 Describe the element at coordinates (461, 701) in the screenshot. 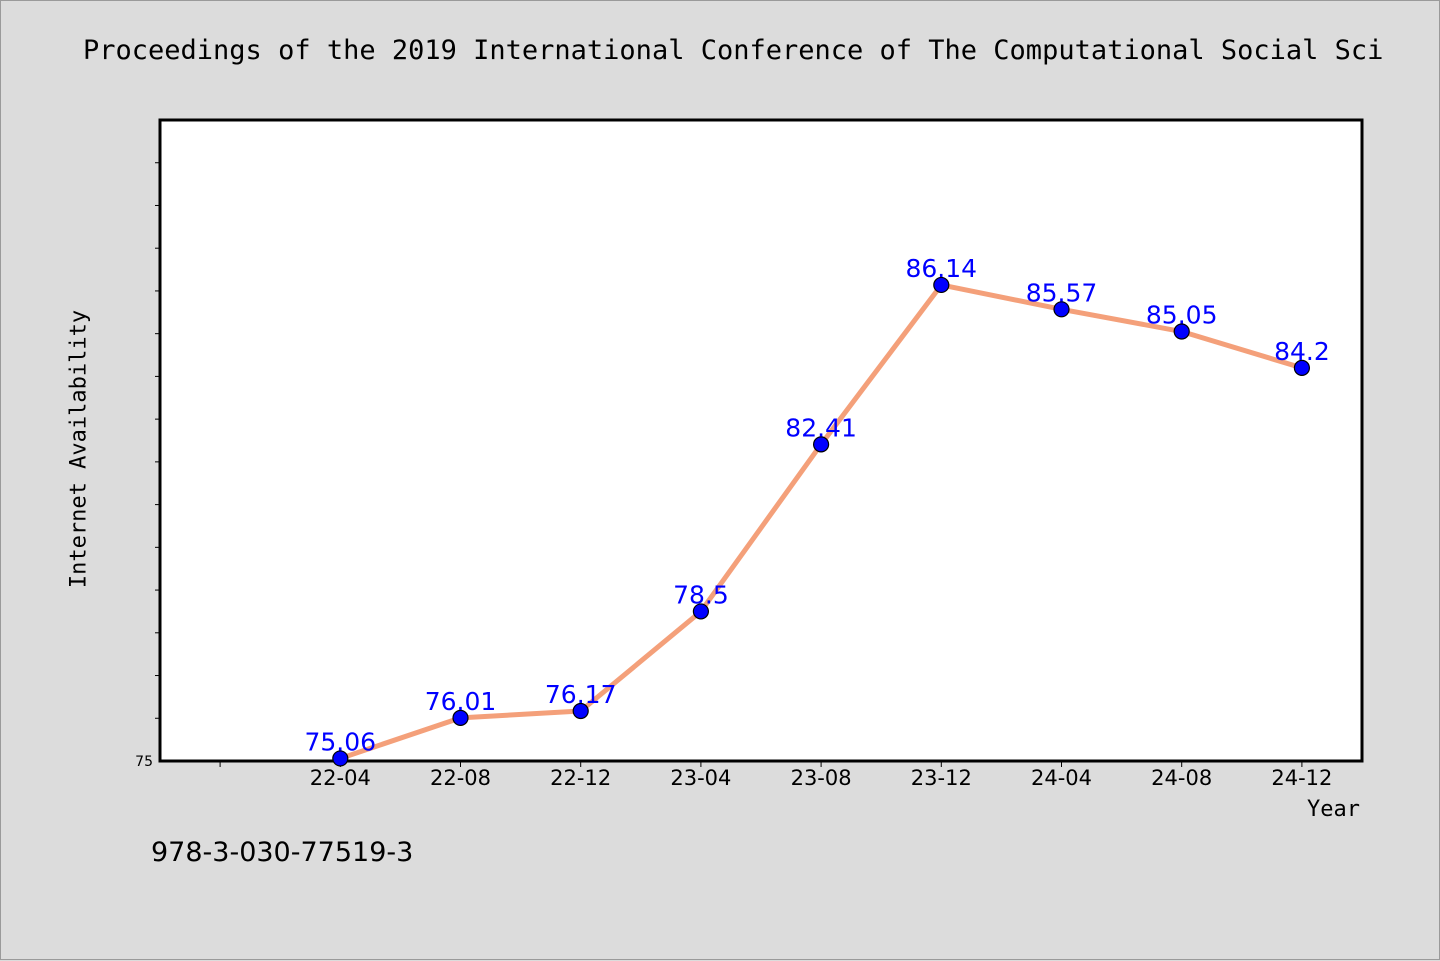

I see `data-label: 76.01` at that location.